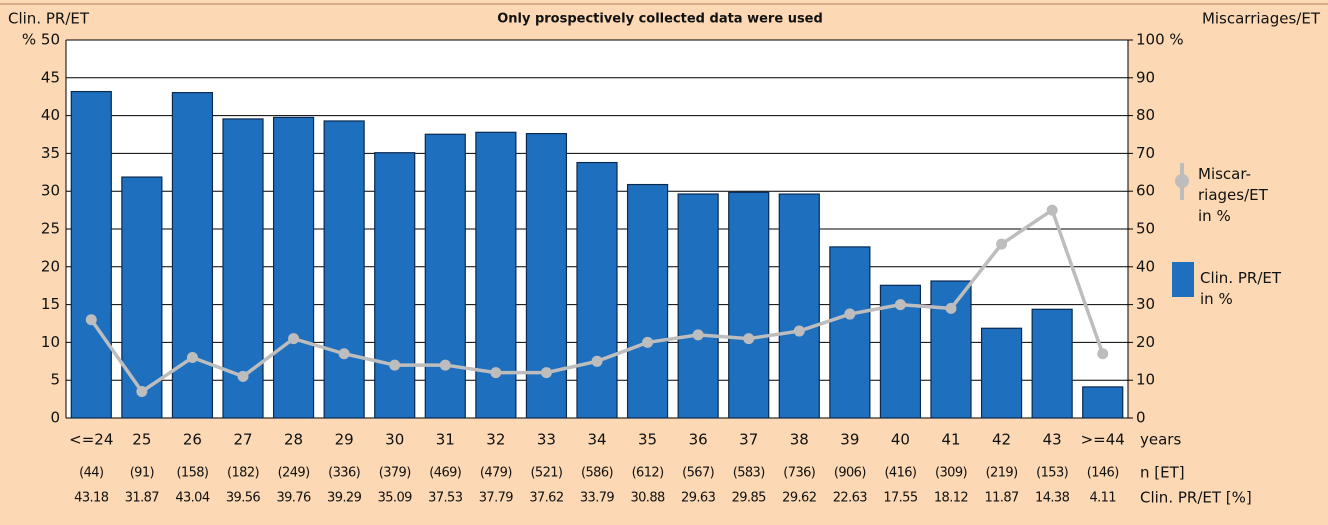 This screenshot has width=1328, height=525. I want to click on y-tick-label: 10, so click(50, 342).